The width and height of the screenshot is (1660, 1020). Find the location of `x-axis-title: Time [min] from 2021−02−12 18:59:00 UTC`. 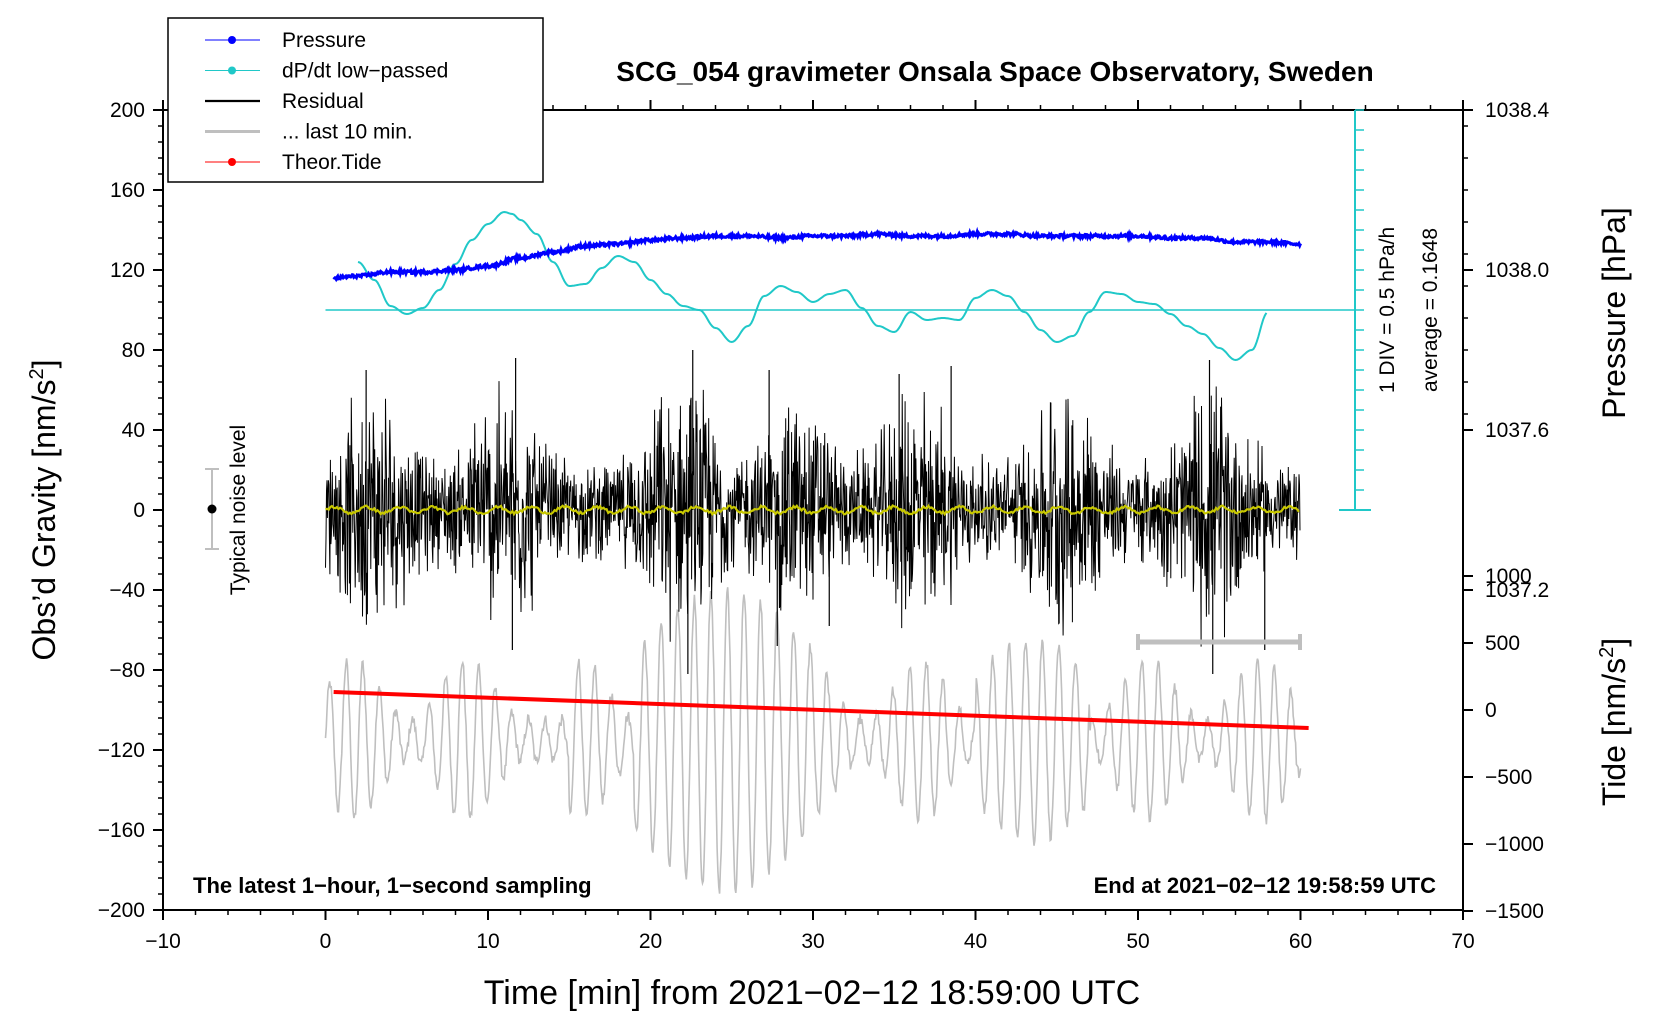

x-axis-title: Time [min] from 2021−02−12 18:59:00 UTC is located at coordinates (812, 993).